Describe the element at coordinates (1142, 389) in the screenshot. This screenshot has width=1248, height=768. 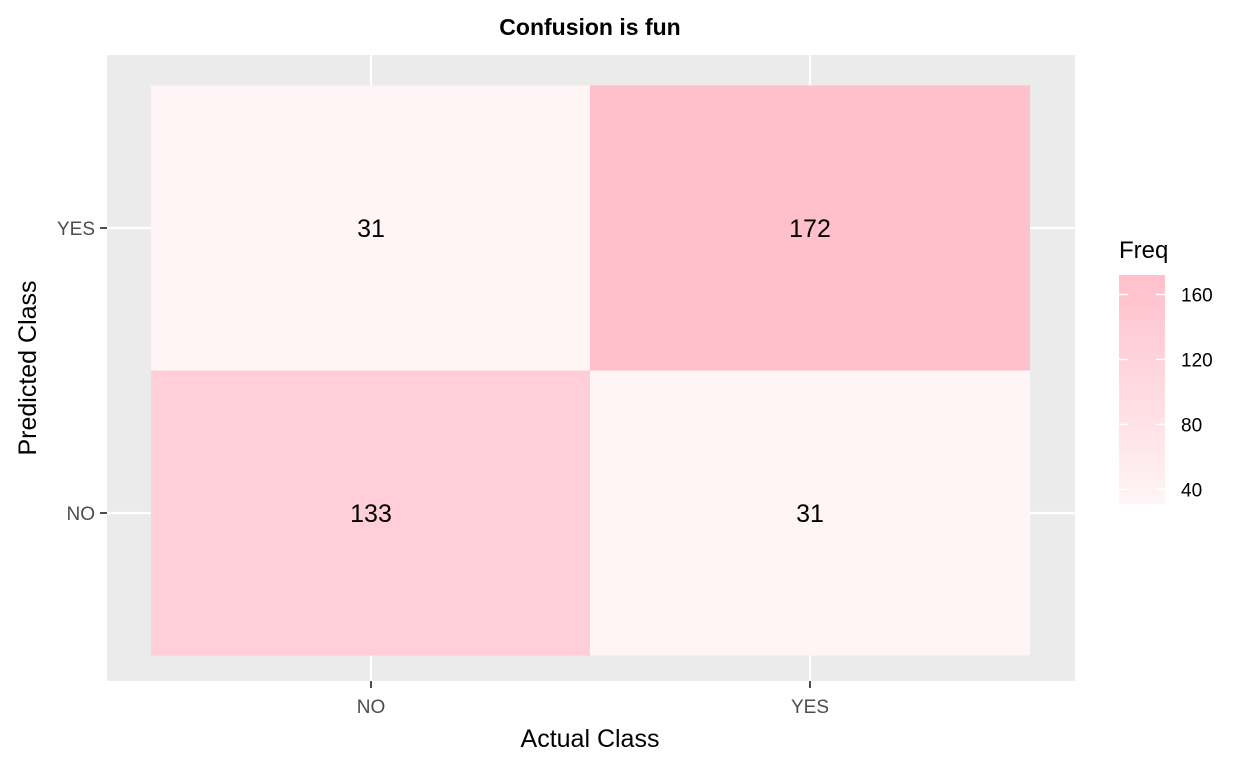
I see `legend-colorbar` at that location.